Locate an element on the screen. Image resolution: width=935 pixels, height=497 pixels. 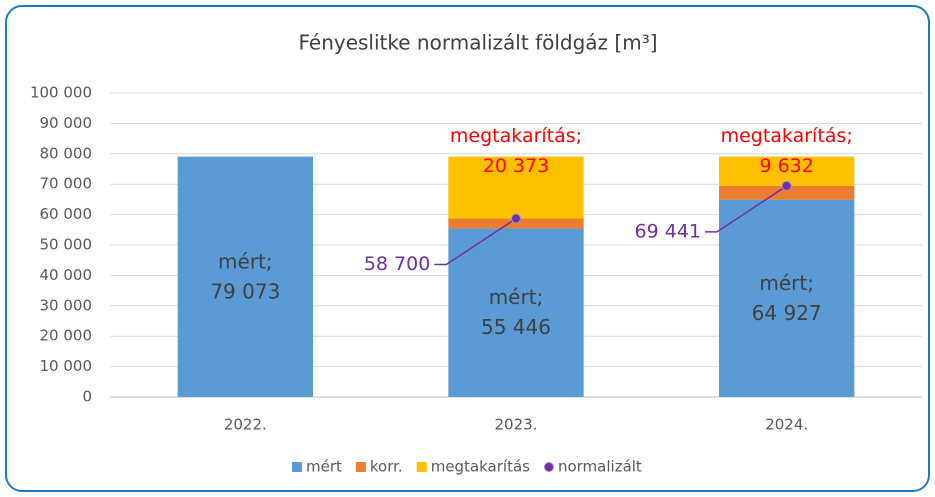
y-tick-label: 20 000 is located at coordinates (66, 336).